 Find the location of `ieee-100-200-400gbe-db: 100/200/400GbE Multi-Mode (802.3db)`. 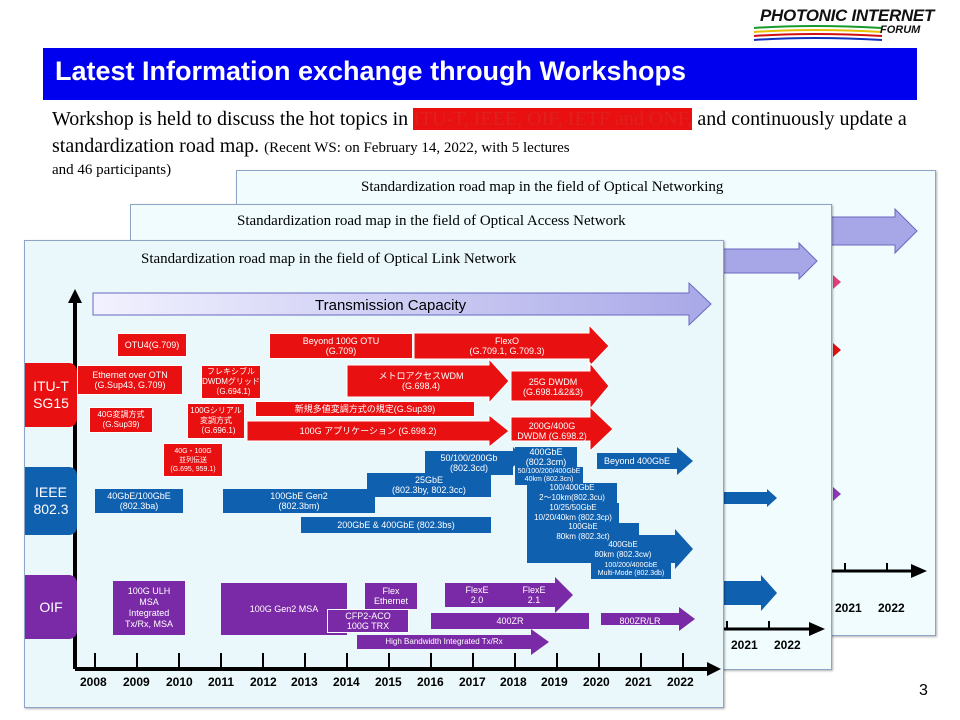

ieee-100-200-400gbe-db: 100/200/400GbE Multi-Mode (802.3db) is located at coordinates (631, 570).